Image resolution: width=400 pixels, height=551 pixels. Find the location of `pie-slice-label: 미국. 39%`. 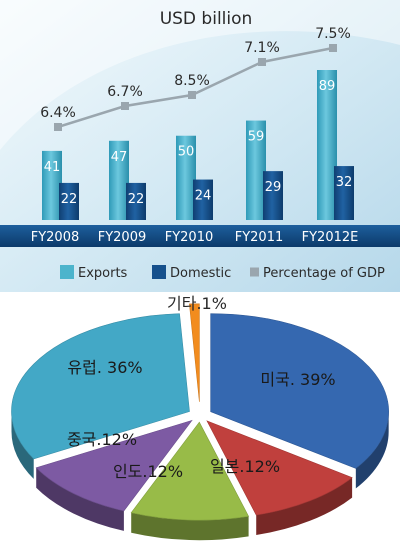

pie-slice-label: 미국. 39% is located at coordinates (297, 379).